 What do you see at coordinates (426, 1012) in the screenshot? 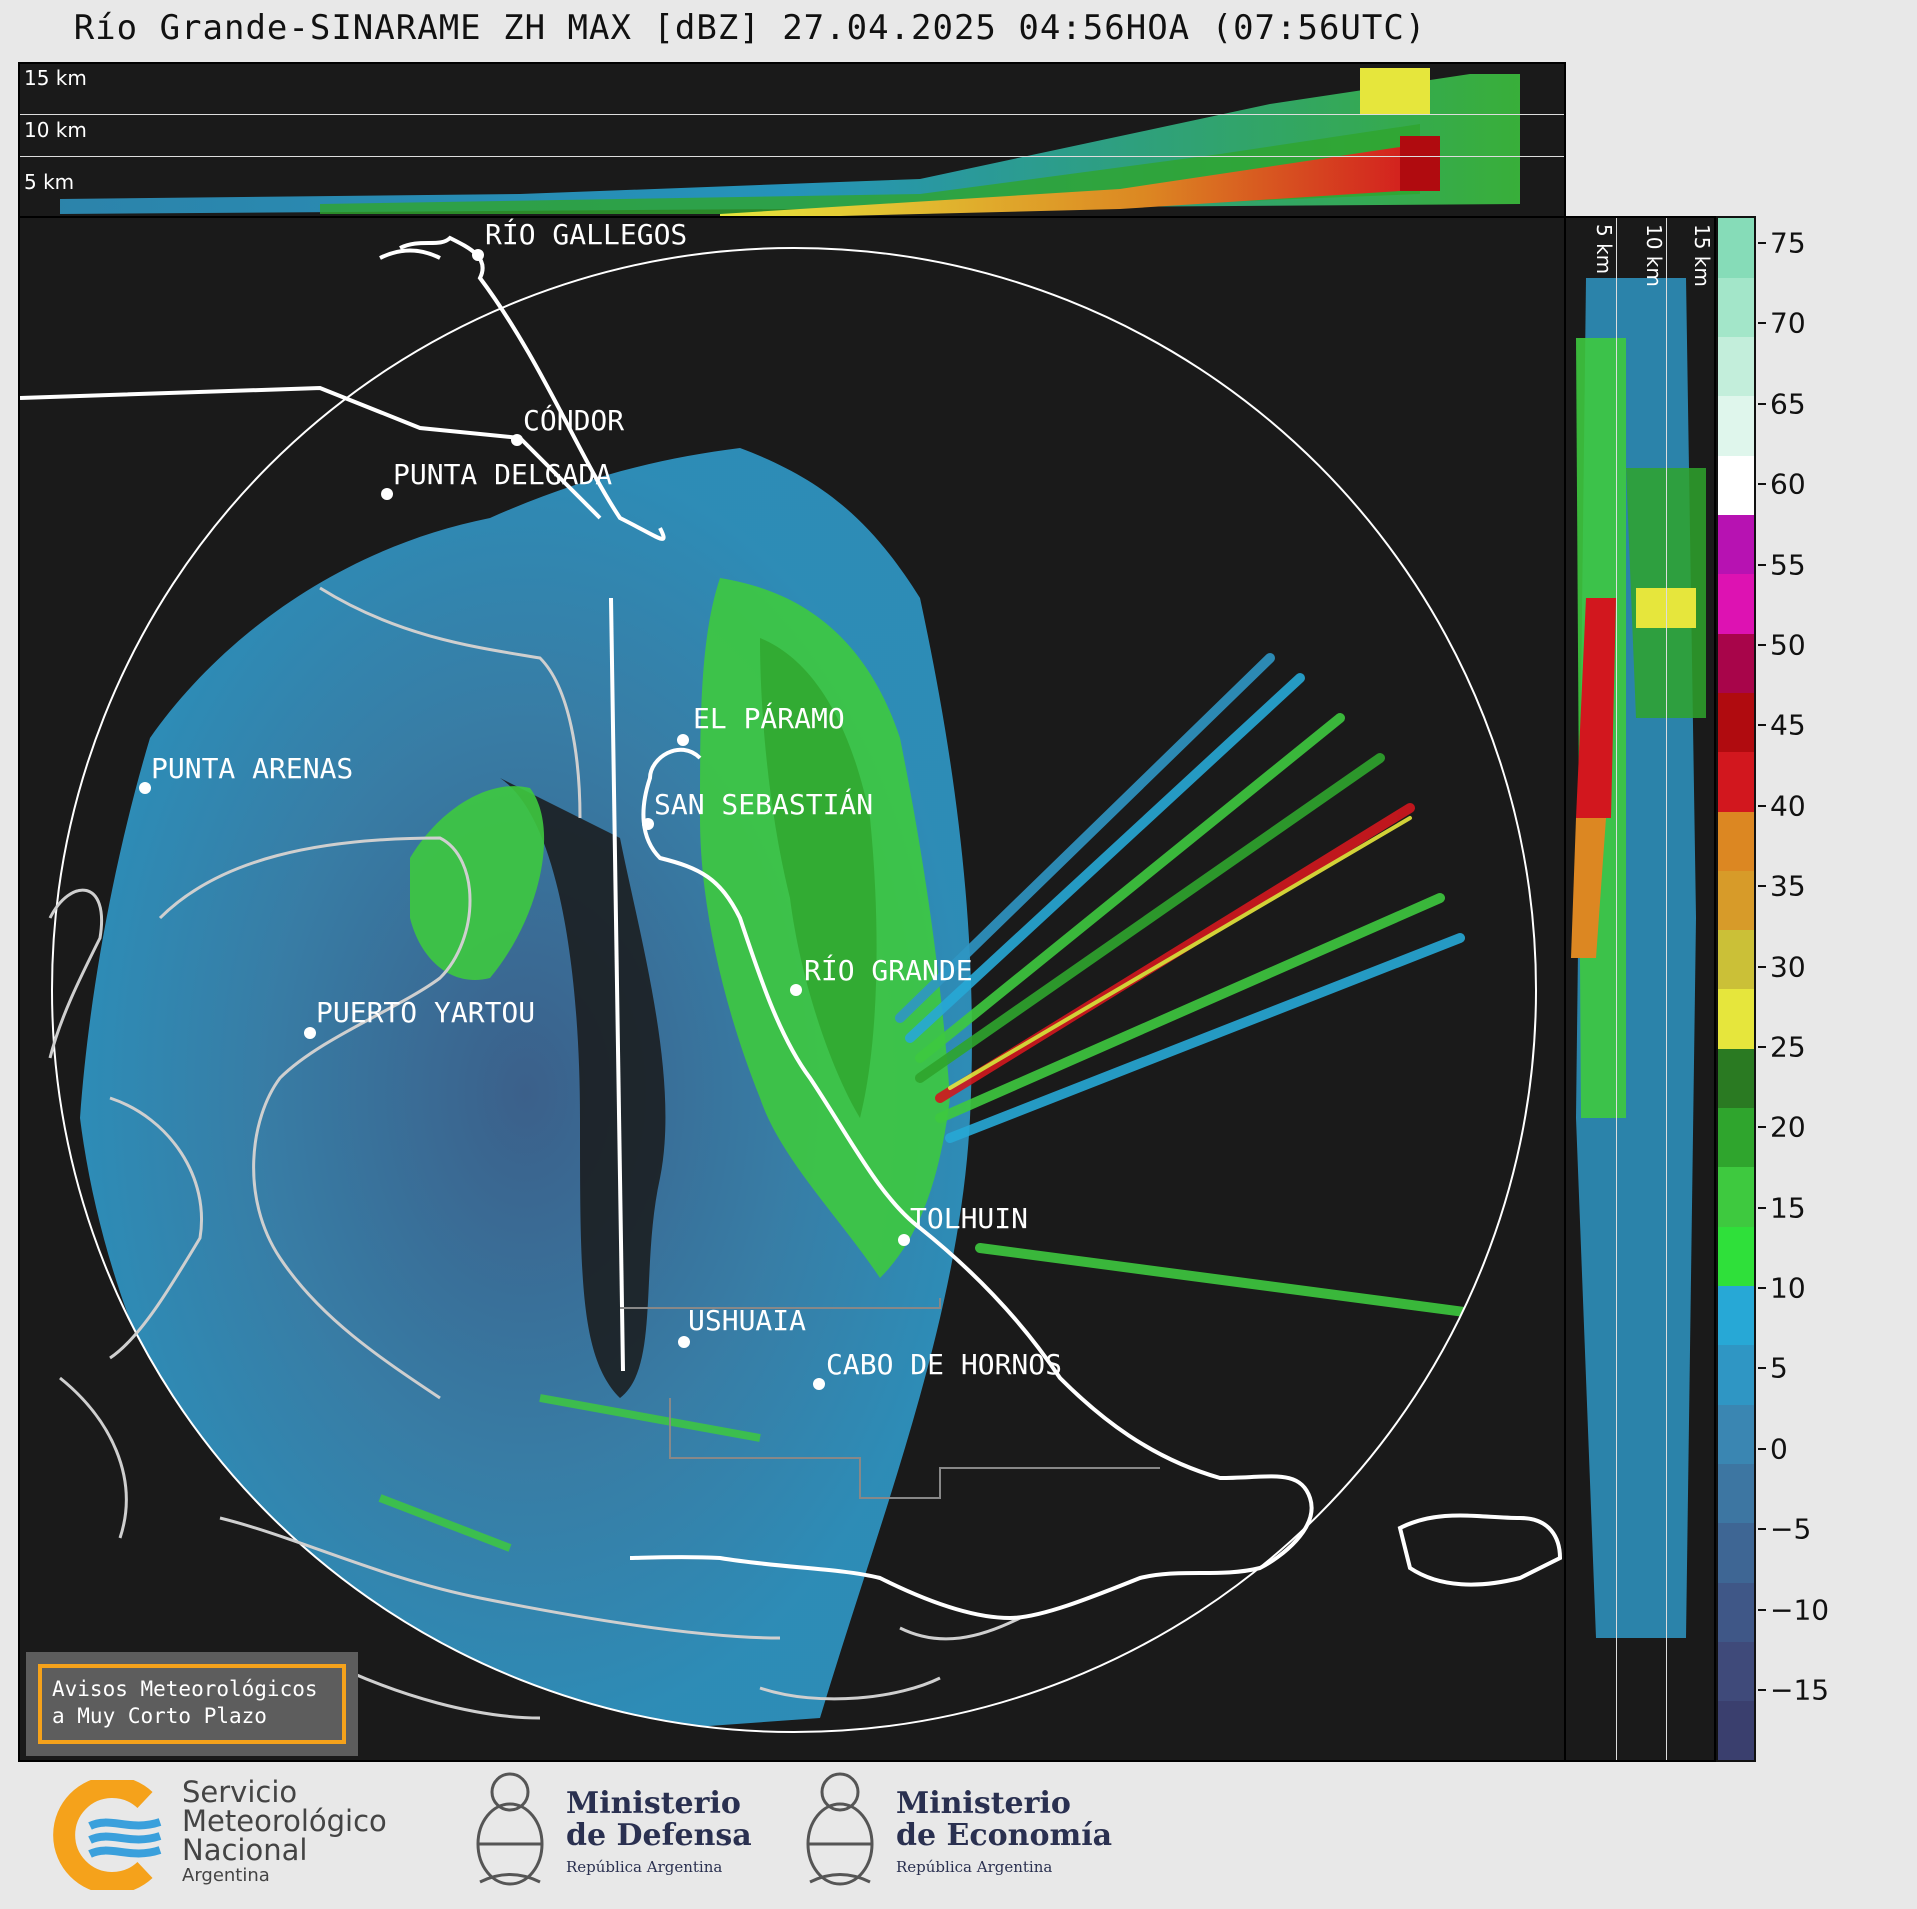
I see `city-label-puerto-yartou: PUERTO YARTOU` at bounding box center [426, 1012].